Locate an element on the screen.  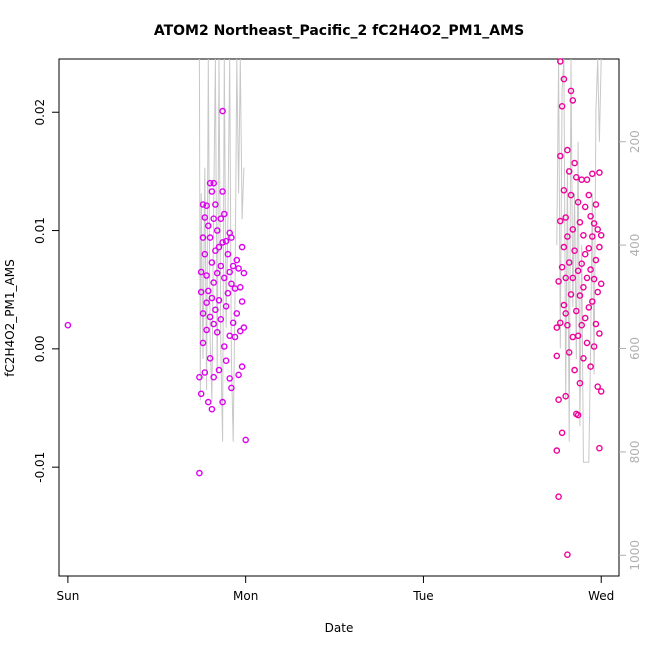
right-y-axis: 200 400 600 800 1000 is located at coordinates (630, 350).